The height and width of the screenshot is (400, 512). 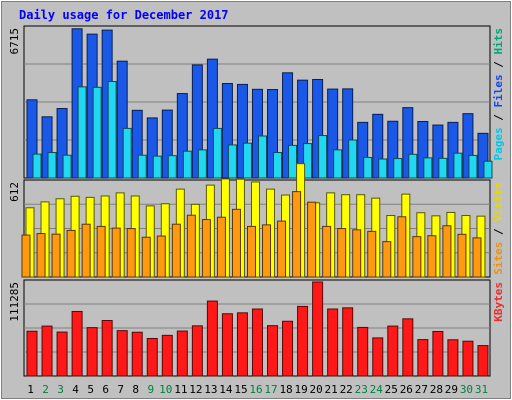 I want to click on x-tick-label-day-11: 11, so click(x=180, y=389).